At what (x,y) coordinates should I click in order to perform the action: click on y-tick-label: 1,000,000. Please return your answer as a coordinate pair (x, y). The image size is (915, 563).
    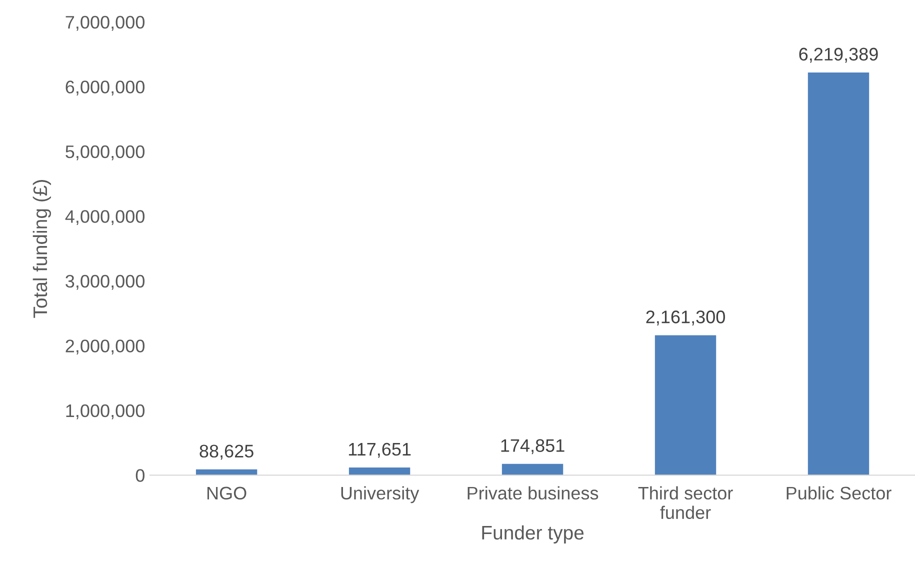
    Looking at the image, I should click on (105, 412).